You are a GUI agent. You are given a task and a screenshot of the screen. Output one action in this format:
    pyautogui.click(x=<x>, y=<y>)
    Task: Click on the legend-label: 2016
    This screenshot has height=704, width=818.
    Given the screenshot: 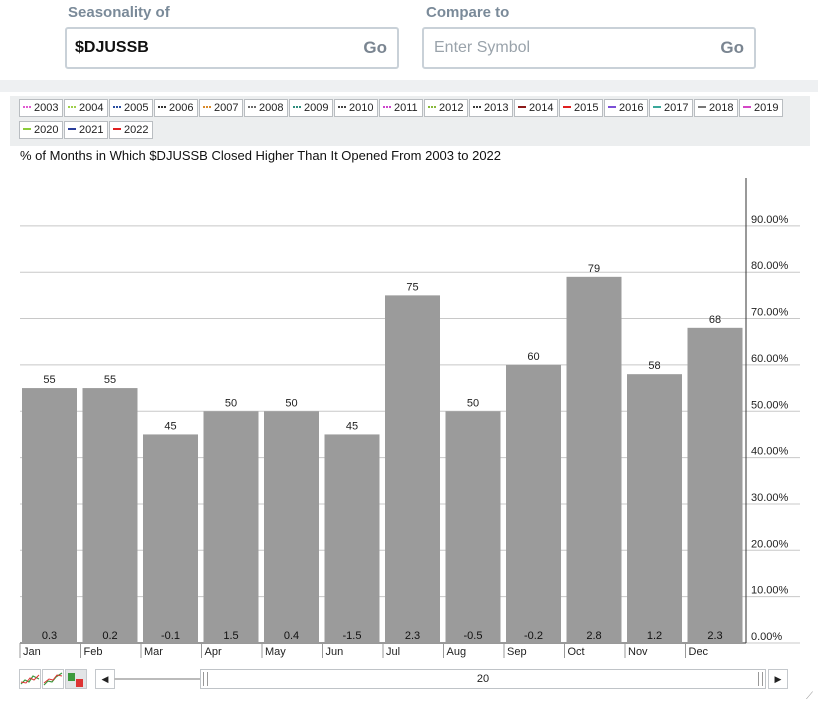 What is the action you would take?
    pyautogui.click(x=631, y=108)
    